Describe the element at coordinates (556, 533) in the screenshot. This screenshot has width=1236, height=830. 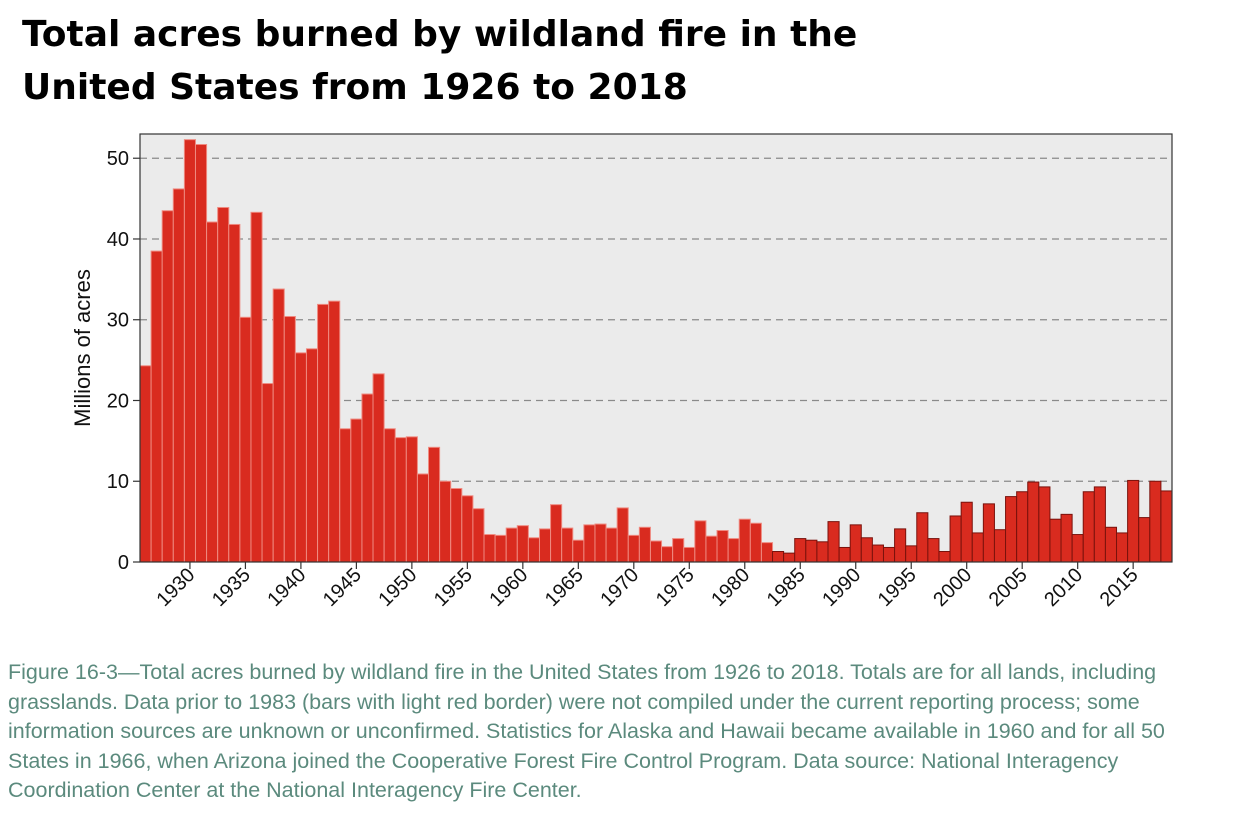
I see `bar-1963` at that location.